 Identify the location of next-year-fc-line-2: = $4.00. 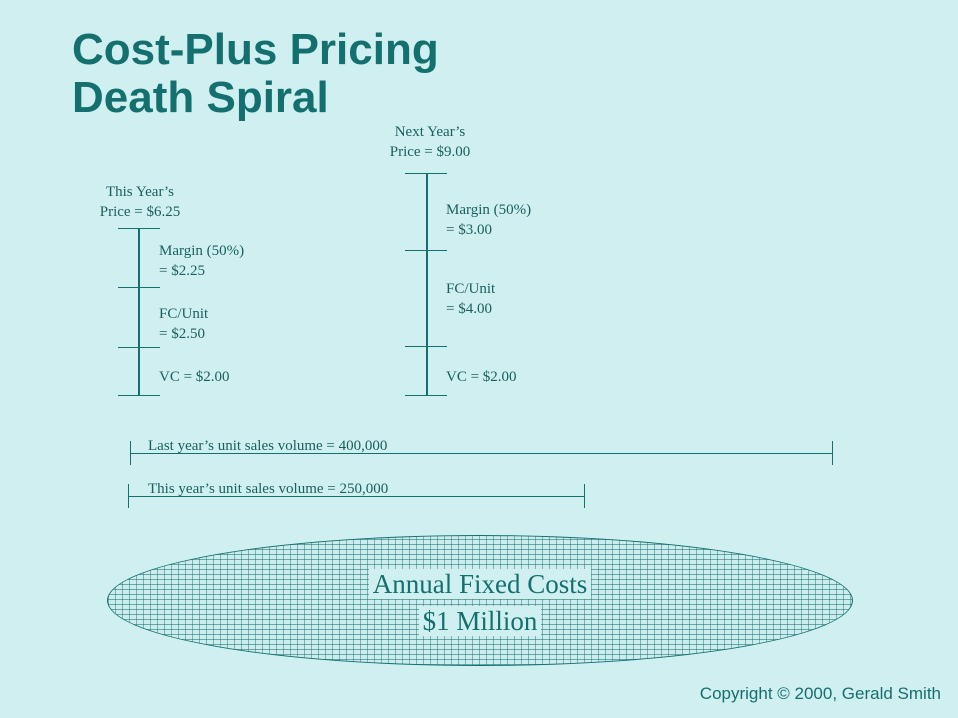
(469, 309).